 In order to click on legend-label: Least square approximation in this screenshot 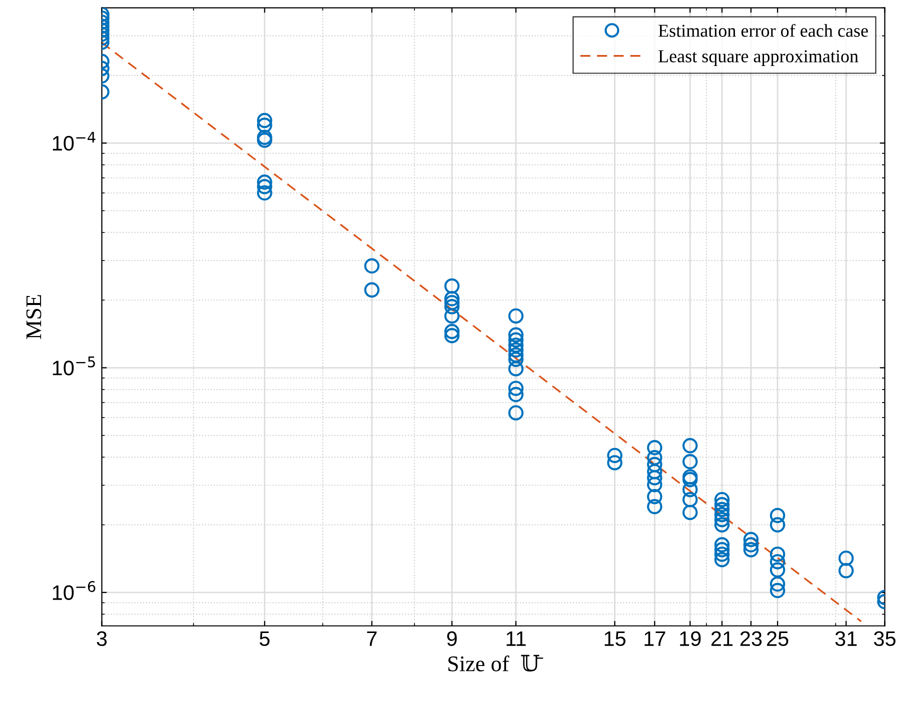, I will do `click(758, 58)`.